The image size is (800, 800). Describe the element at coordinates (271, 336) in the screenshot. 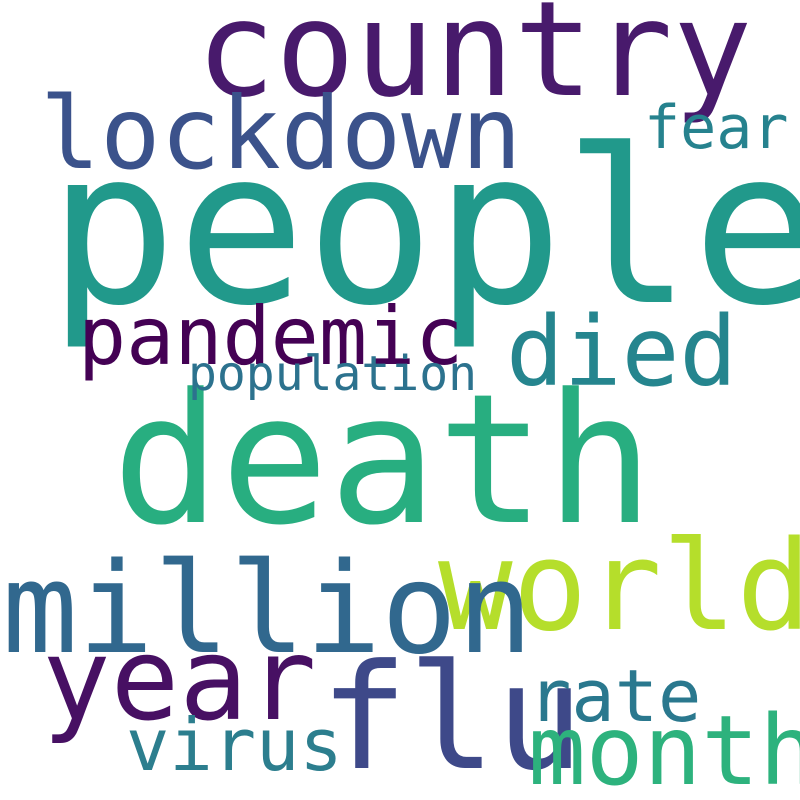

I see `word-pandemic: pandemic` at that location.